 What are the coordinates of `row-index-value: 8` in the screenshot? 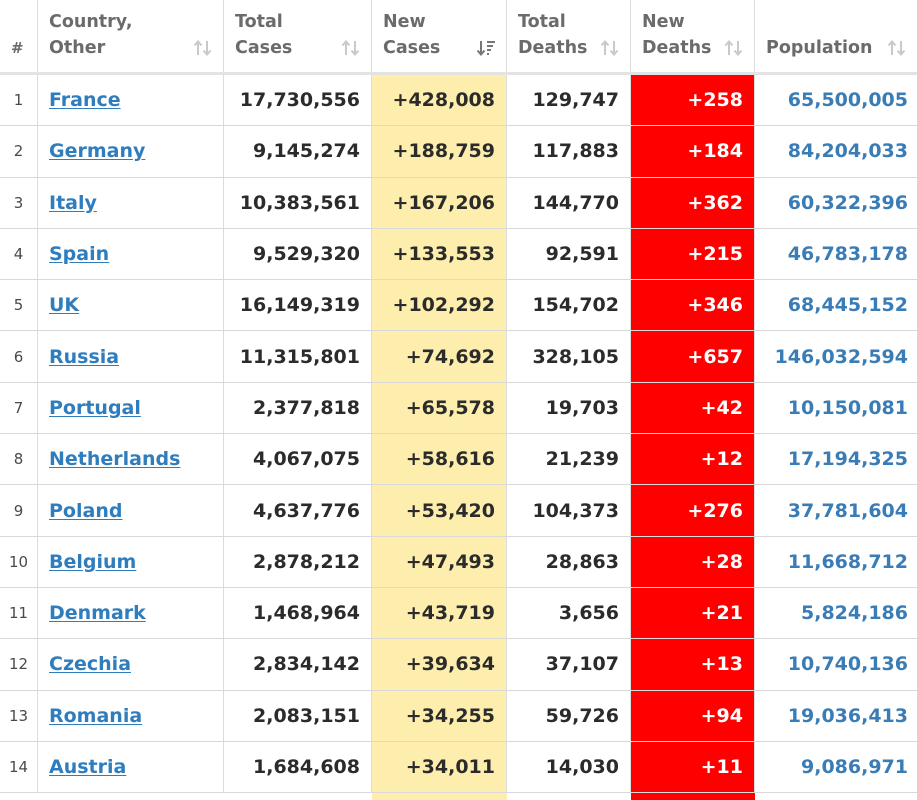 It's located at (18, 459).